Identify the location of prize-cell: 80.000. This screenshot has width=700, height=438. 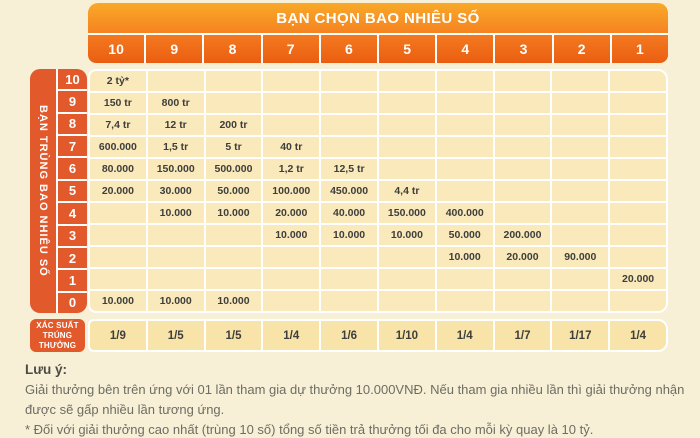
(118, 169).